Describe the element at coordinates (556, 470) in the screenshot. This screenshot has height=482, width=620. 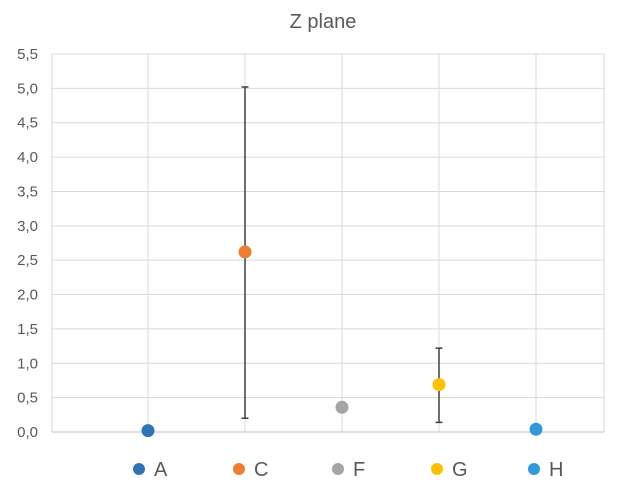
I see `legend-label: H` at that location.